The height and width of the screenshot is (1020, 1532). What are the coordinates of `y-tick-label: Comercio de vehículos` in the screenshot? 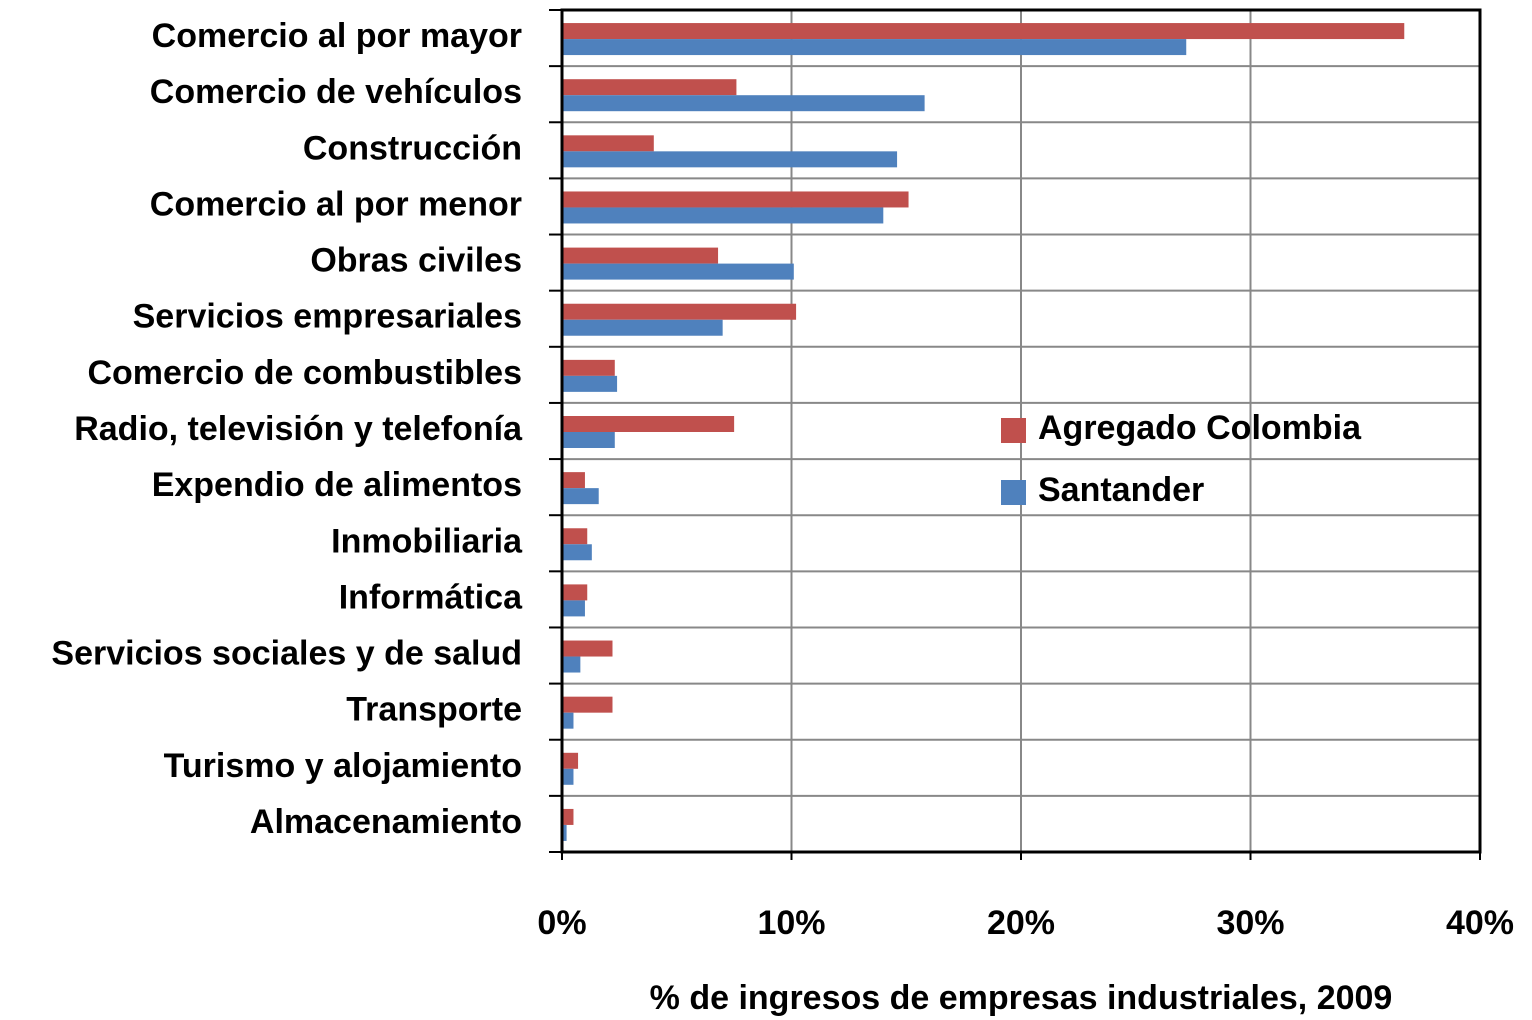 It's located at (336, 92).